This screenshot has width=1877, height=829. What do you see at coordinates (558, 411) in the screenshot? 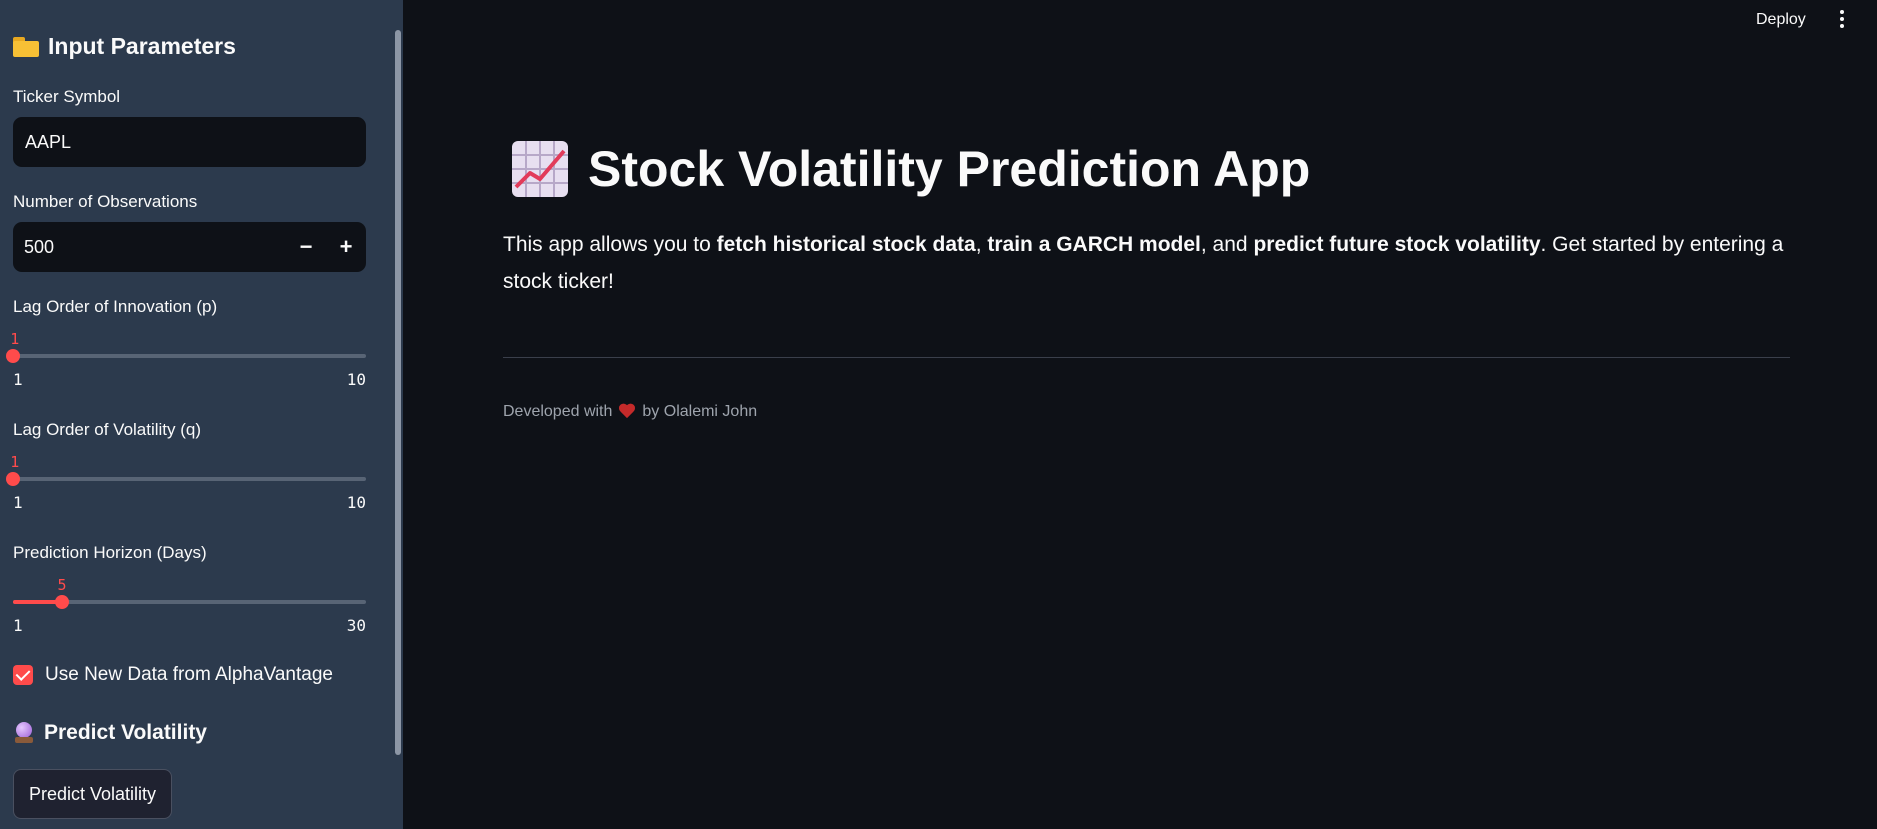
I see `footer-prefix: Developed with` at bounding box center [558, 411].